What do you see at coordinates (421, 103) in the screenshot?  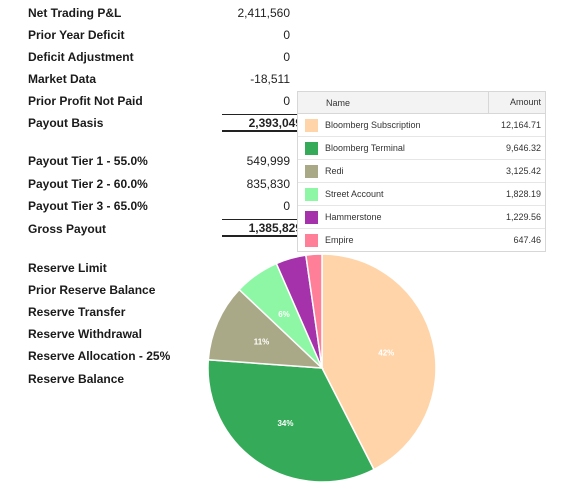 I see `legend-header: Name Amount` at bounding box center [421, 103].